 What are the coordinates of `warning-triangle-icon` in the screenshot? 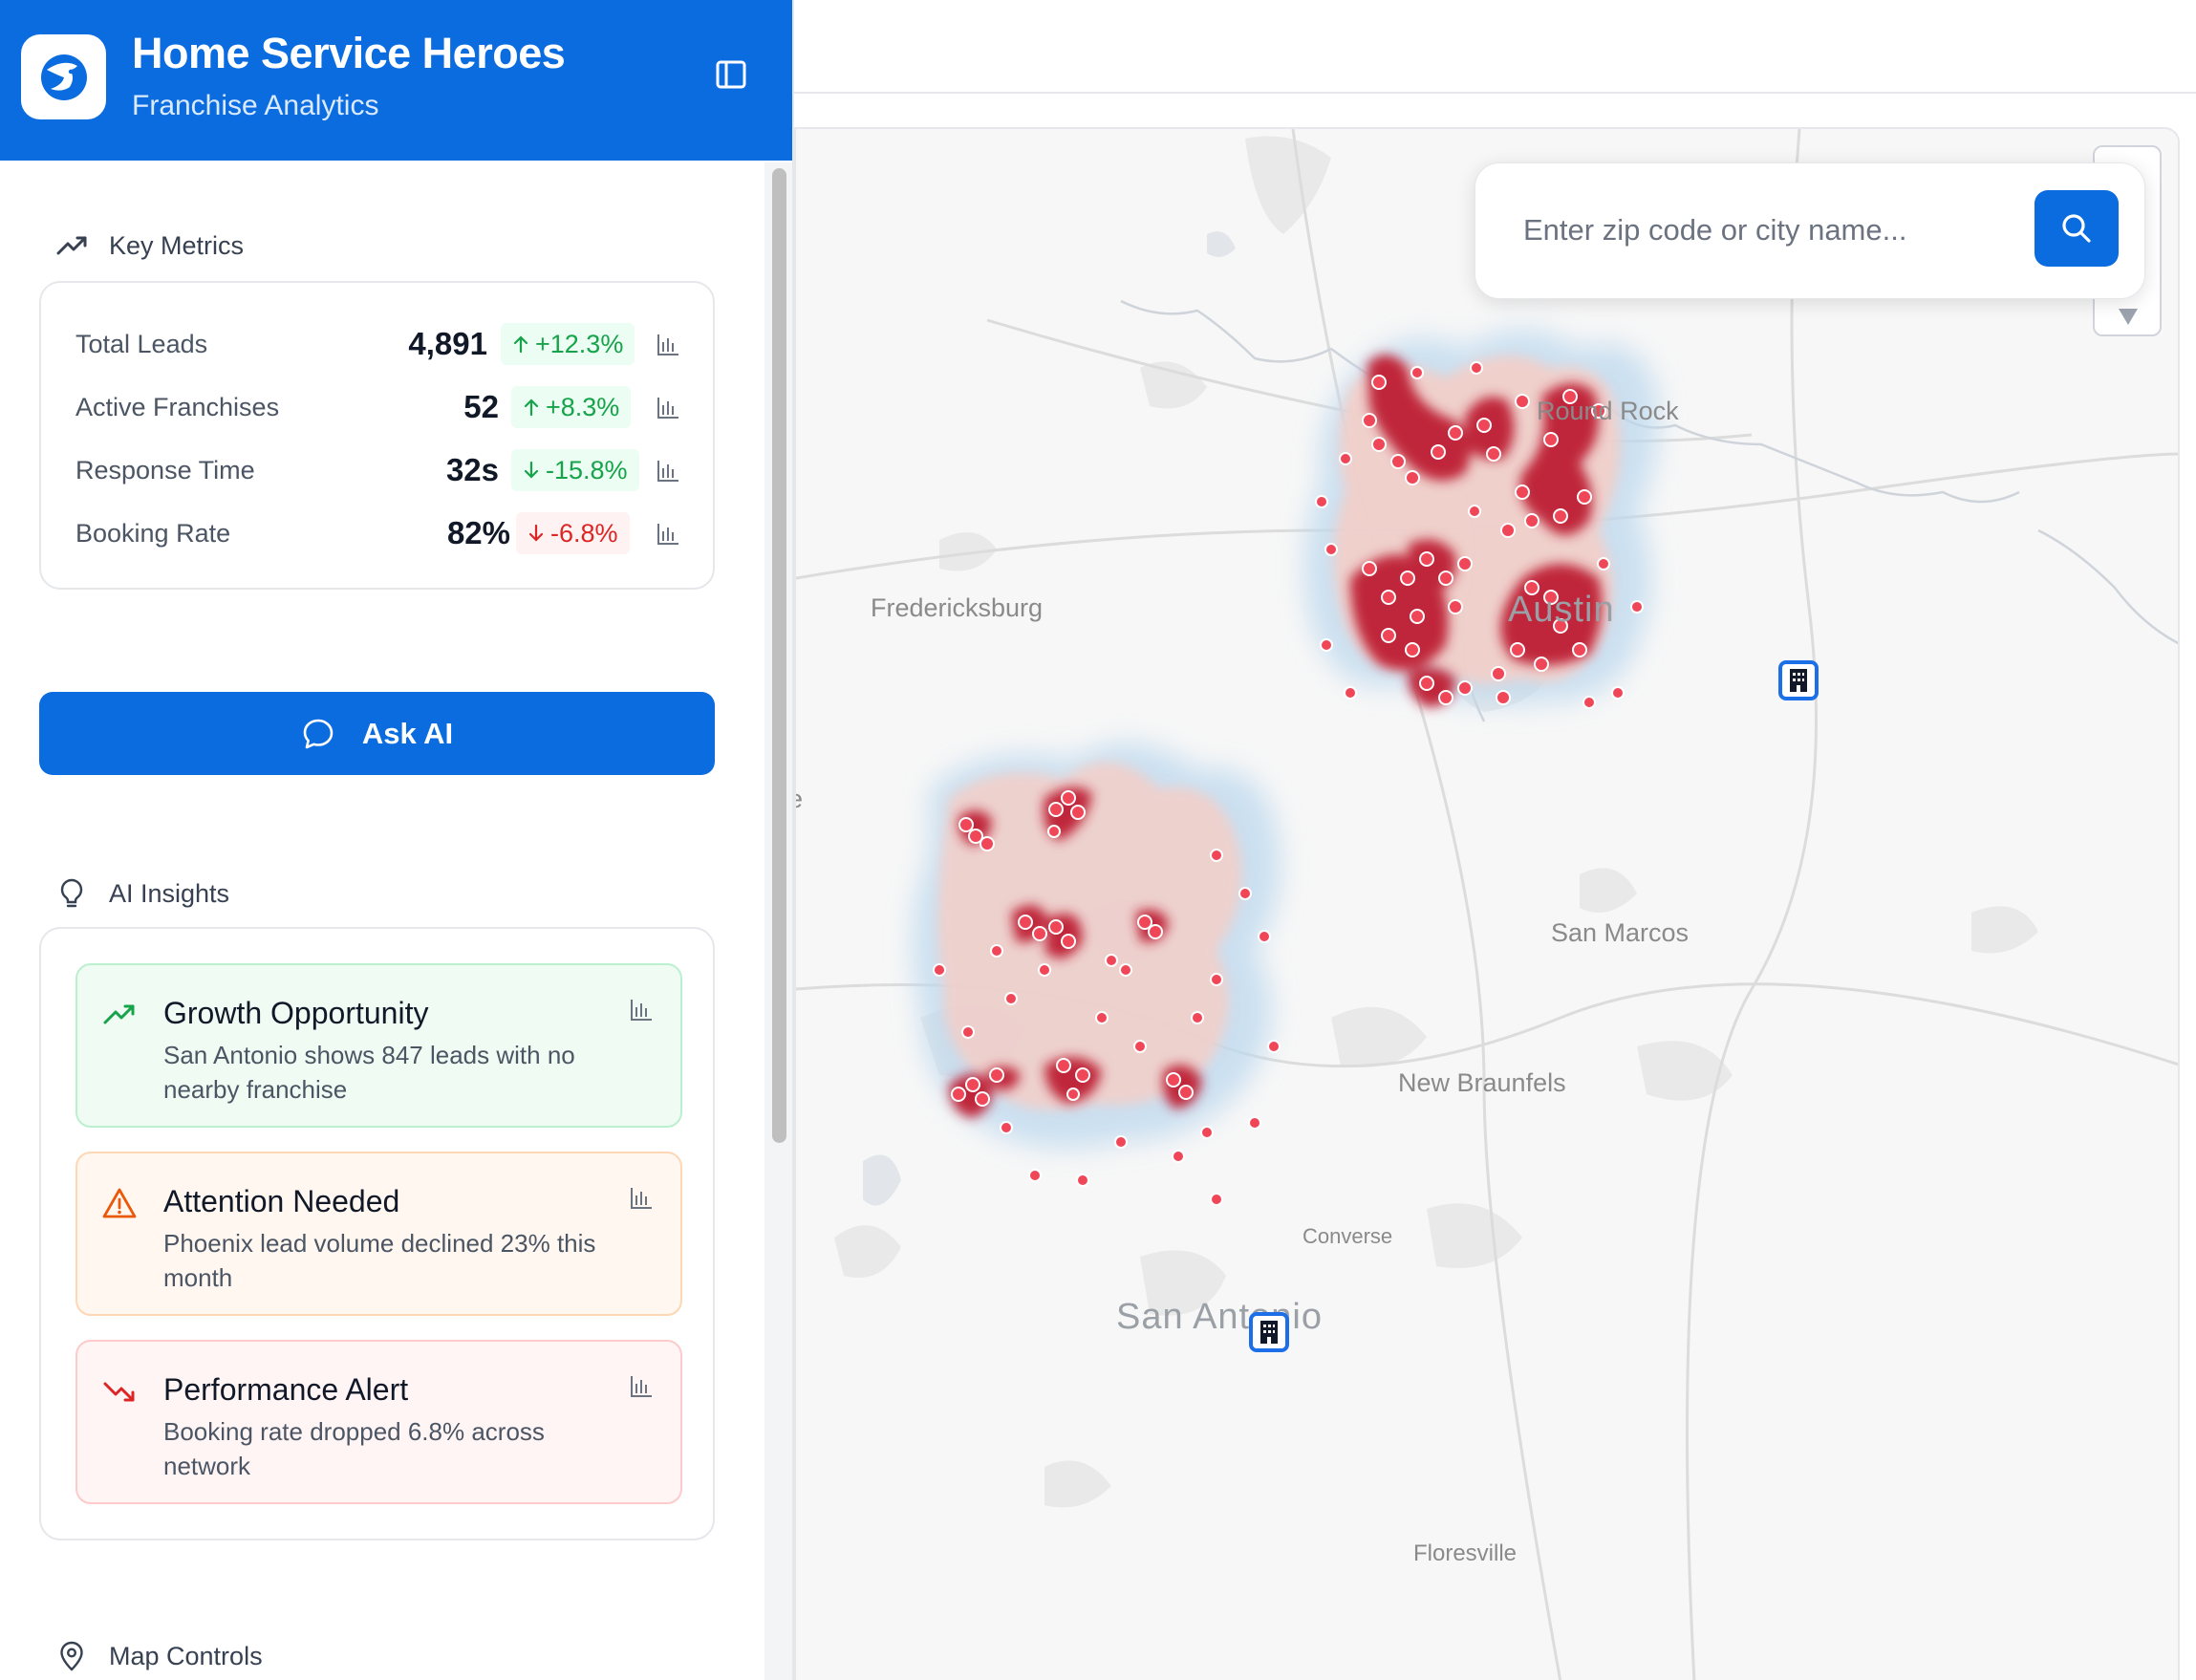 It's located at (119, 1203).